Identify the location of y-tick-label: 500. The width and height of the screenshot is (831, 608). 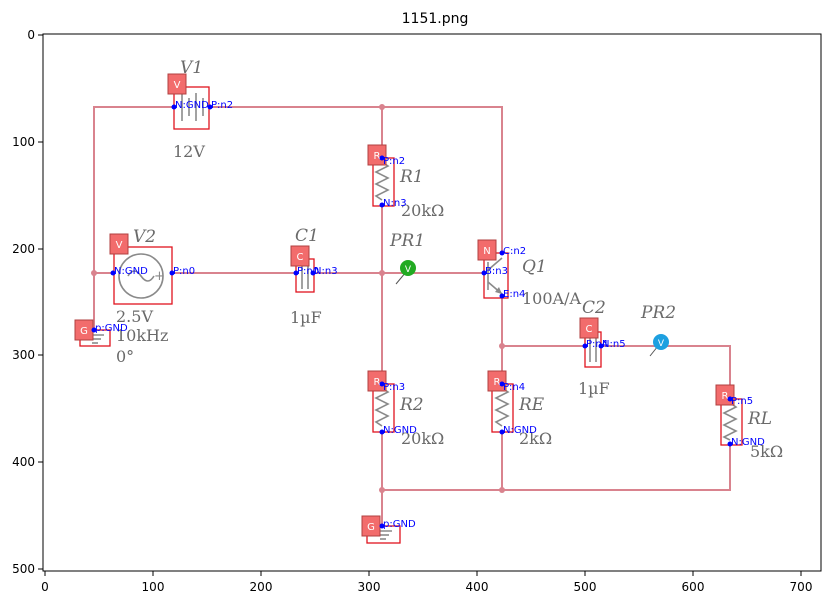
(23, 569).